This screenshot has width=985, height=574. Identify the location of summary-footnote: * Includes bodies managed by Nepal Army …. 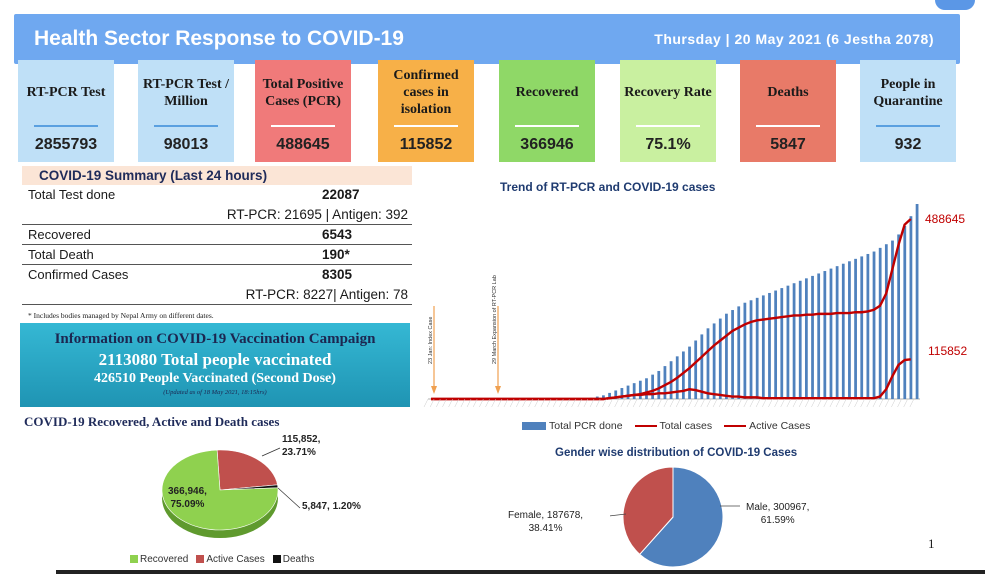
(121, 315).